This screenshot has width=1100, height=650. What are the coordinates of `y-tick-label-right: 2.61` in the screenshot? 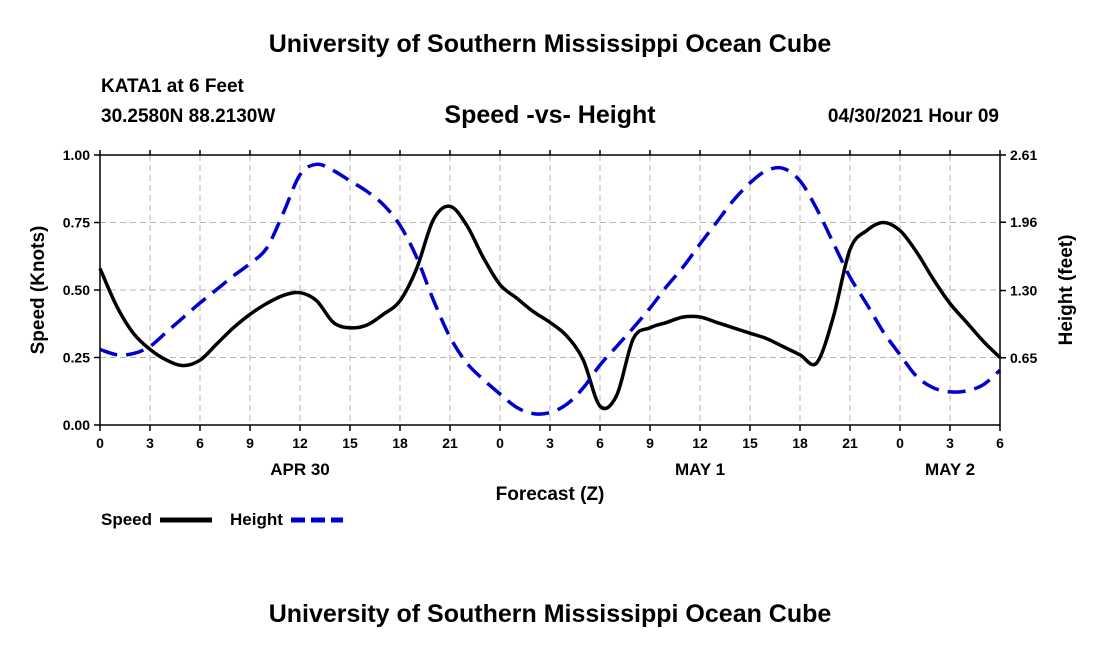 It's located at (1023, 155).